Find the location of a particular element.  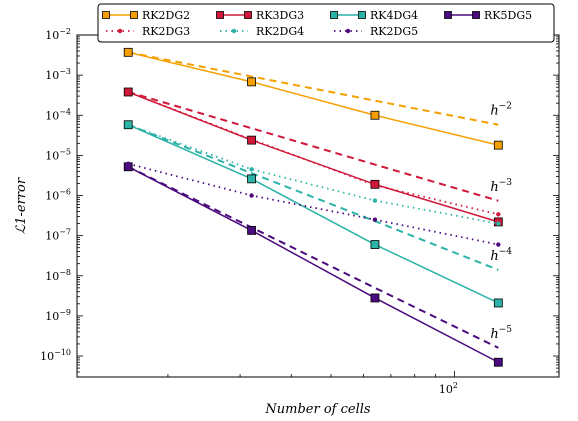

series-line-rk2dg2 is located at coordinates (313, 98).